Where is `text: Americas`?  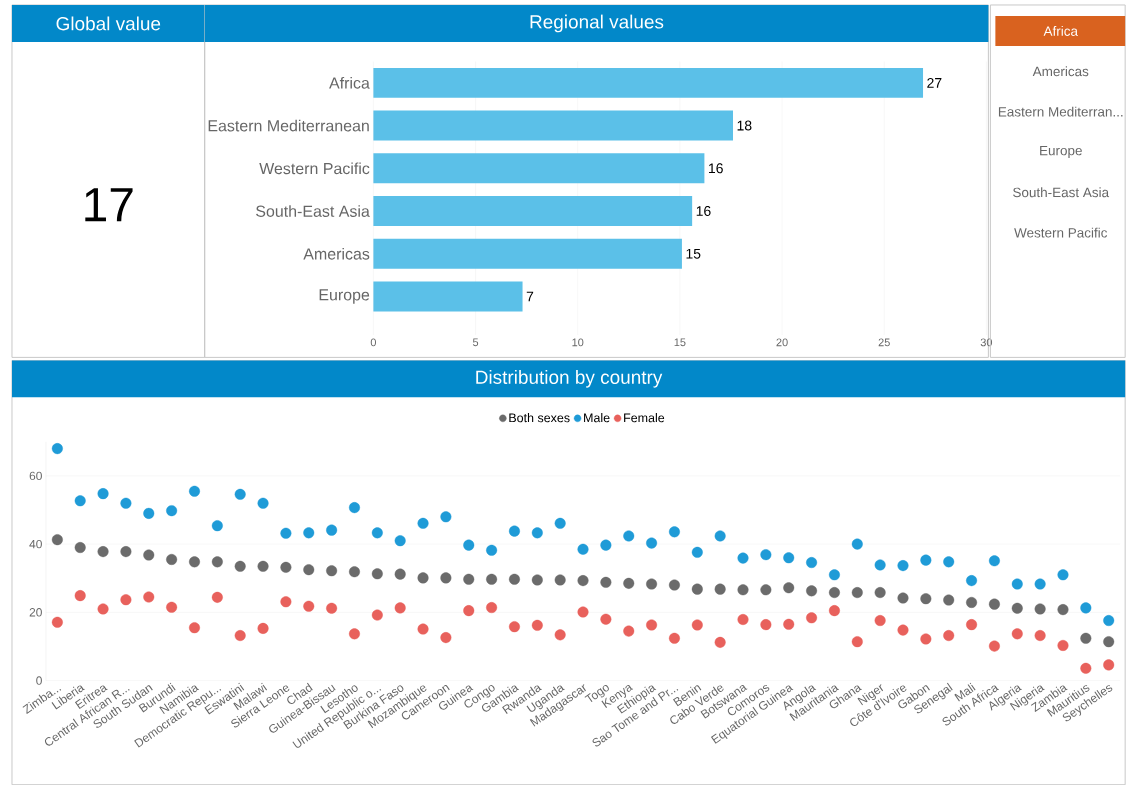 text: Americas is located at coordinates (1060, 71).